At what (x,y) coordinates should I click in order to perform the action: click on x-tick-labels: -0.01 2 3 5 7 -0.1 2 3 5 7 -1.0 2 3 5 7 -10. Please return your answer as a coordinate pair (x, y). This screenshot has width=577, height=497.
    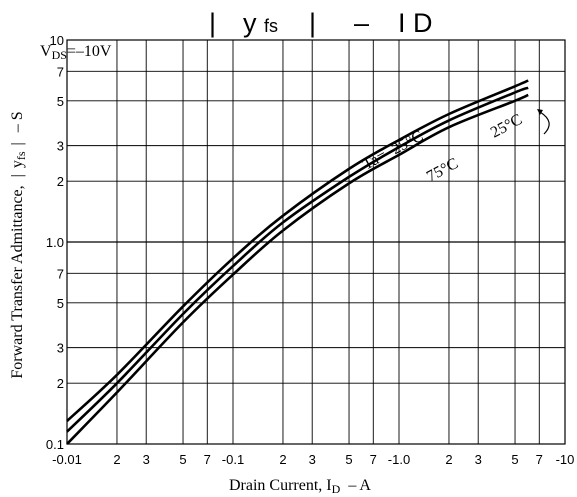
    Looking at the image, I should click on (313, 459).